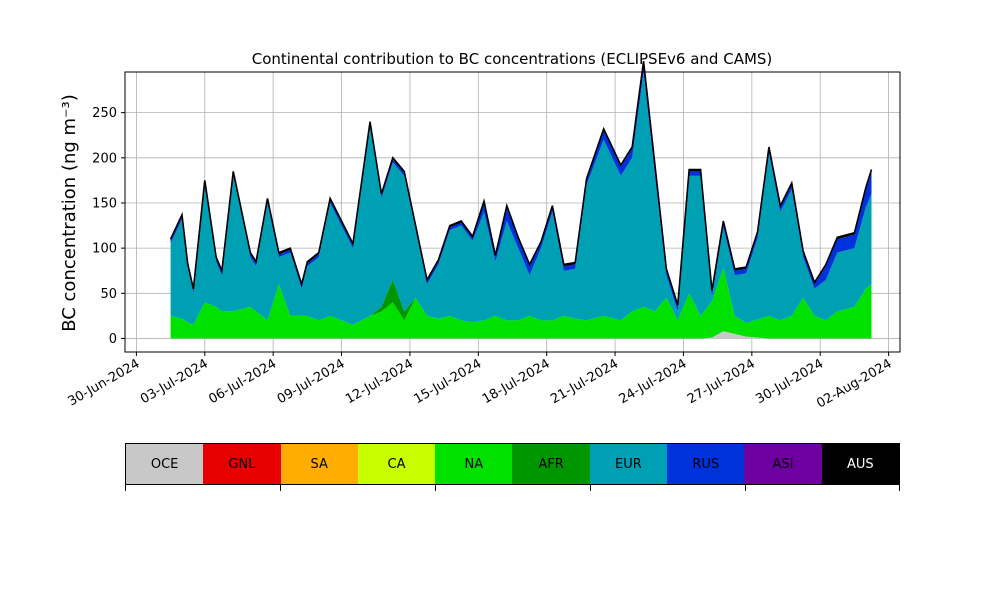 The height and width of the screenshot is (600, 1000). What do you see at coordinates (628, 464) in the screenshot?
I see `legend-item-eur: EUR` at bounding box center [628, 464].